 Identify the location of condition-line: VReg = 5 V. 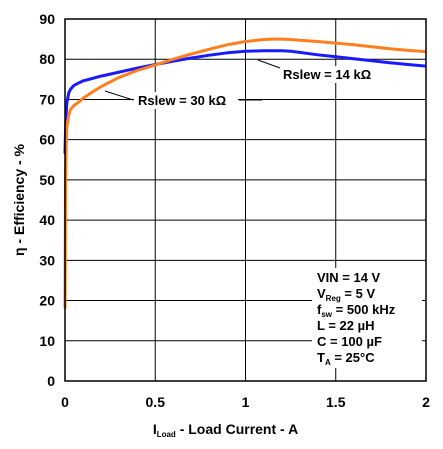
(346, 294).